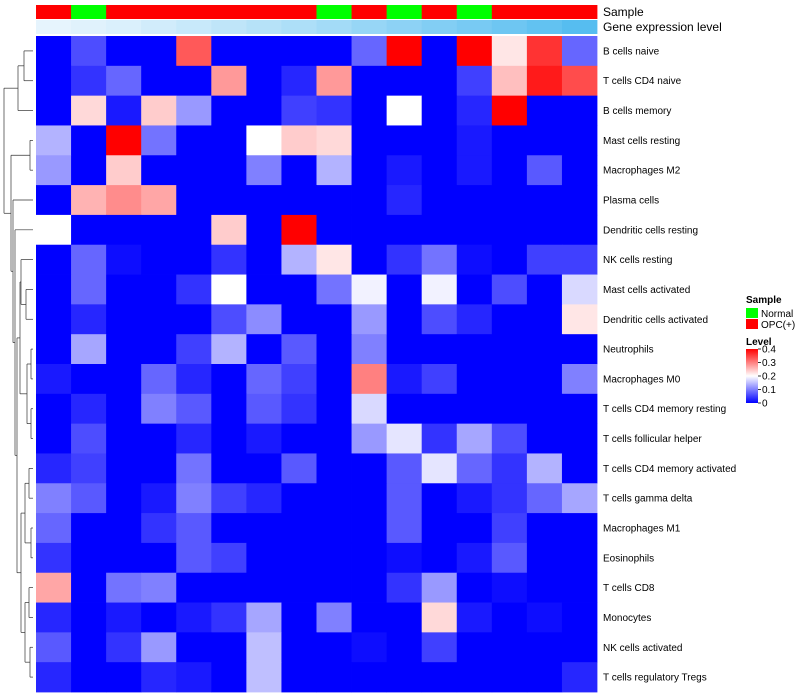  I want to click on row-label: B cells memory, so click(637, 111).